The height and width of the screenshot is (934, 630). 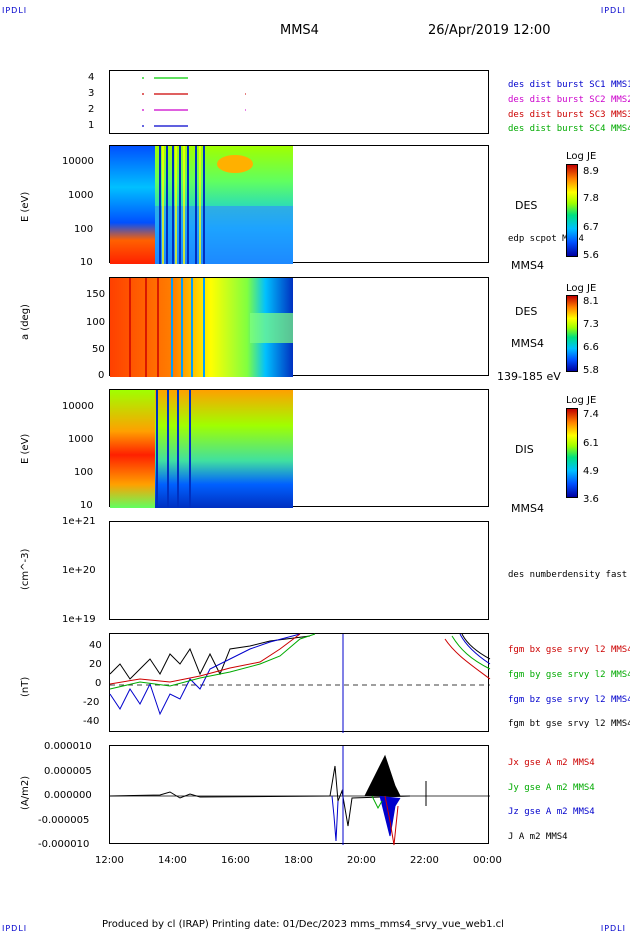 I want to click on des-energy-cbar-value: 6.7, so click(x=591, y=227).